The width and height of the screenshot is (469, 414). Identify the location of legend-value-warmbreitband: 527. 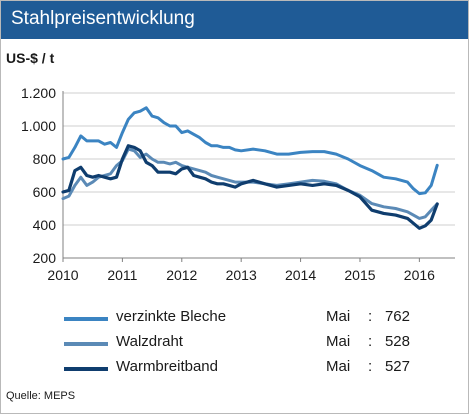
(397, 366).